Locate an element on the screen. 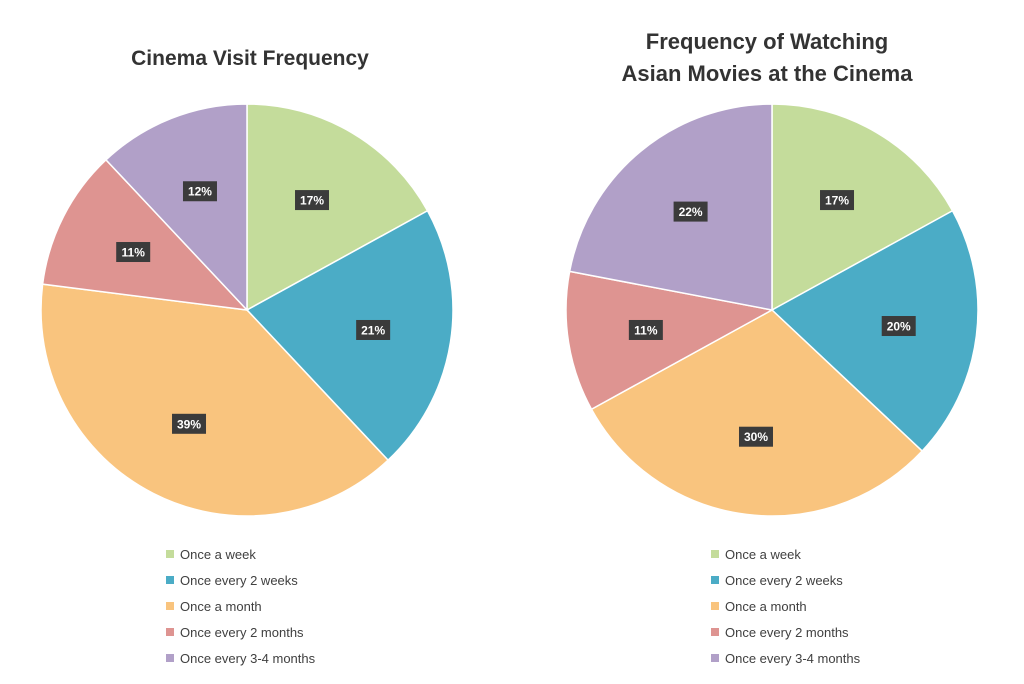  data-label-once-a-month: 39% is located at coordinates (189, 423).